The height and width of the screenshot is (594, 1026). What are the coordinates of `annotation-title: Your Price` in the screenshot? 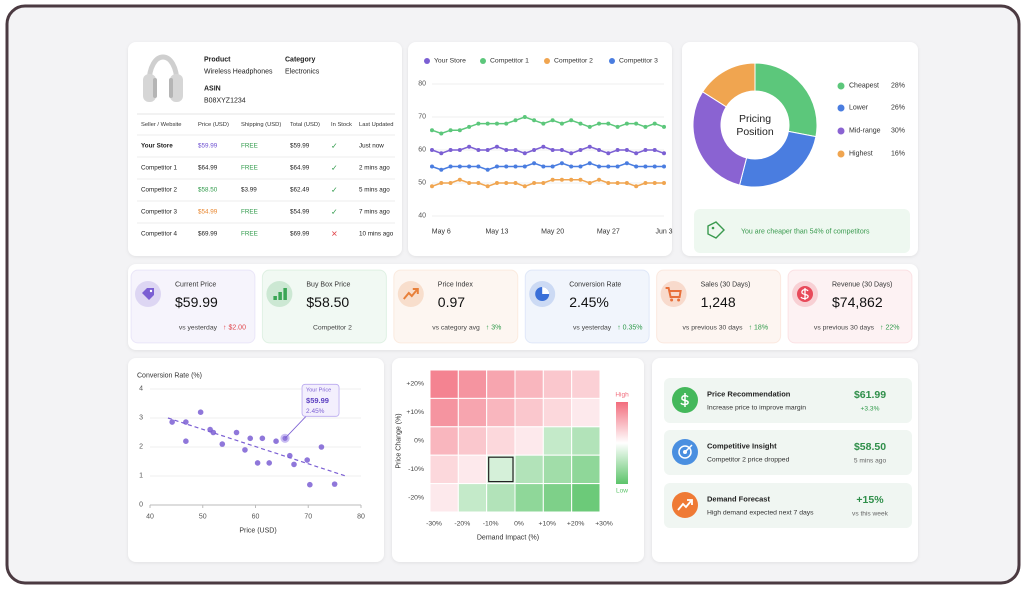 It's located at (318, 390).